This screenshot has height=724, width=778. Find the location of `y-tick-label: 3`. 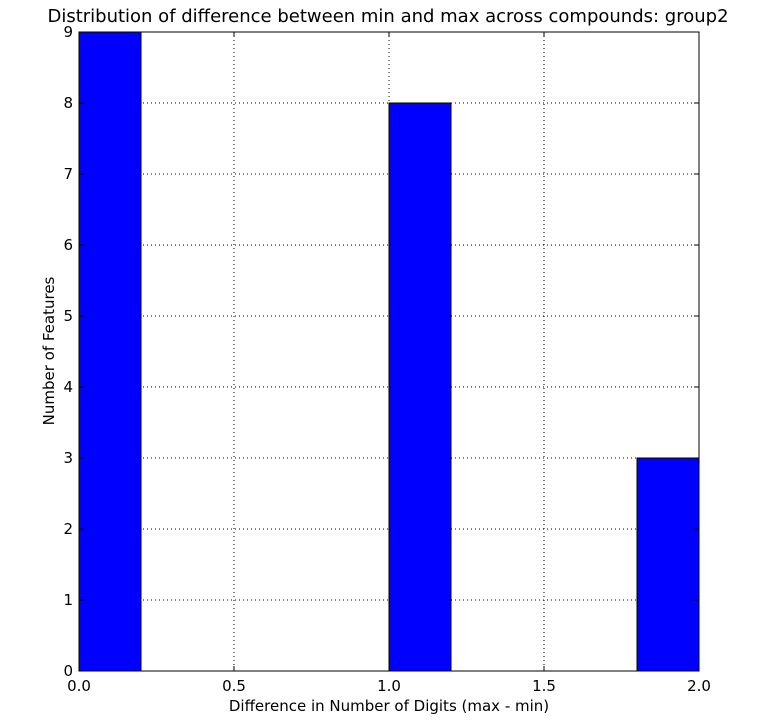

y-tick-label: 3 is located at coordinates (68, 458).